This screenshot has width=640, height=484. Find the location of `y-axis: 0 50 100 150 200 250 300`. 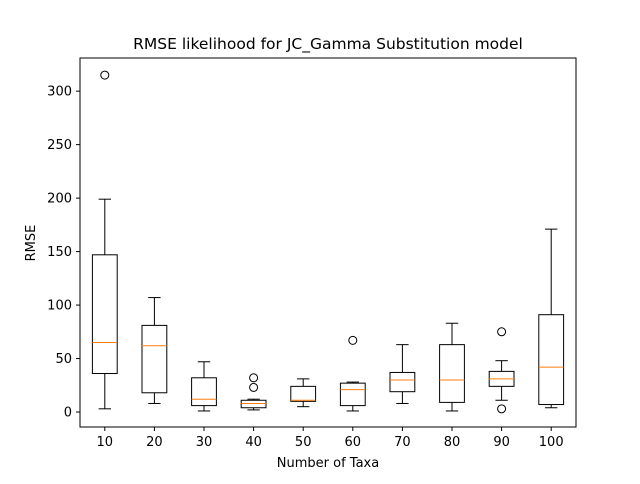

y-axis: 0 50 100 150 200 250 300 is located at coordinates (63, 253).